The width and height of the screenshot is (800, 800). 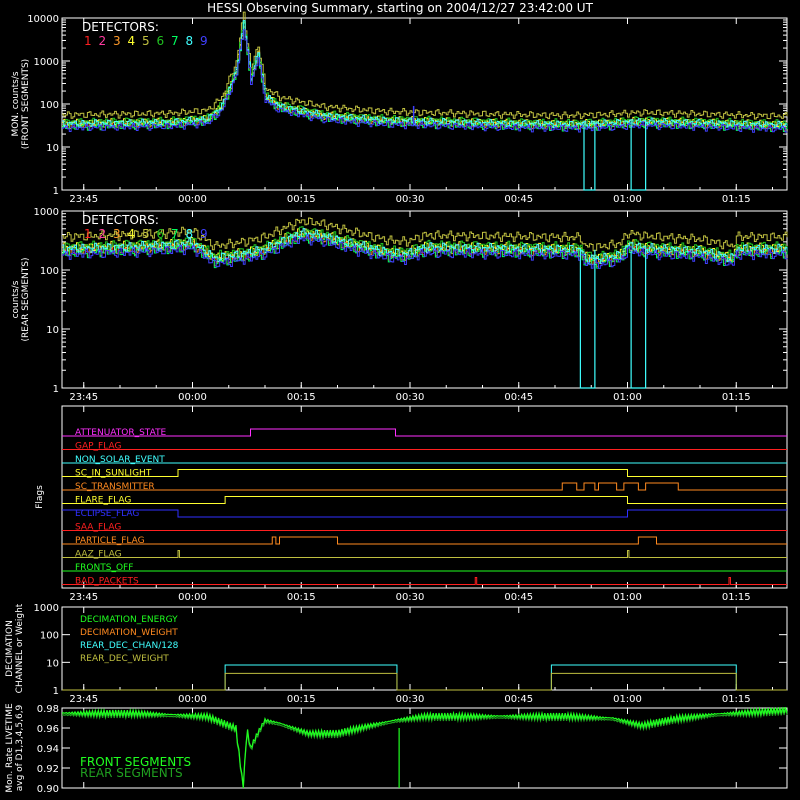 I want to click on flag-line-bad_packets, so click(x=424, y=581).